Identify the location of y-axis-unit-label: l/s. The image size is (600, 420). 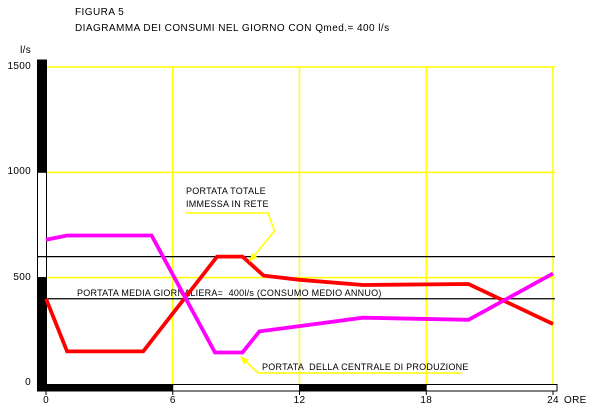
(25, 50).